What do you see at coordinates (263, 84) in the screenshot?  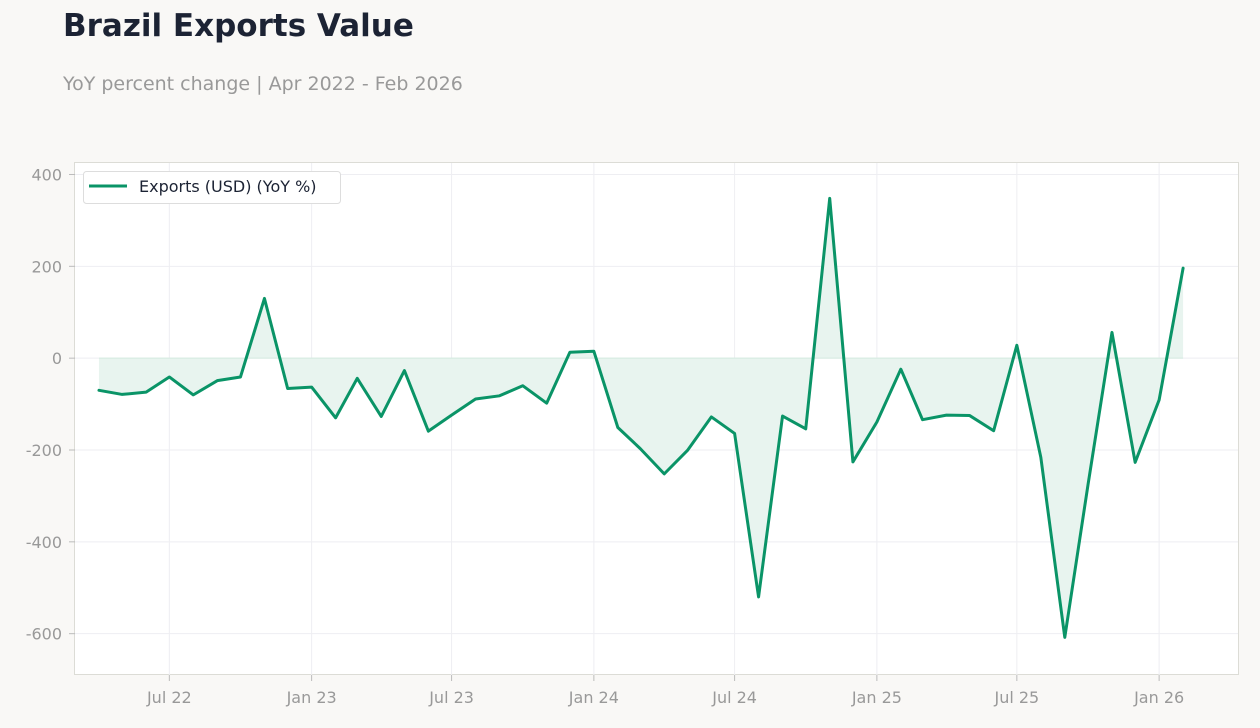 I see `page-subtitle: YoY percent change | Apr 2022 - Feb 2026` at bounding box center [263, 84].